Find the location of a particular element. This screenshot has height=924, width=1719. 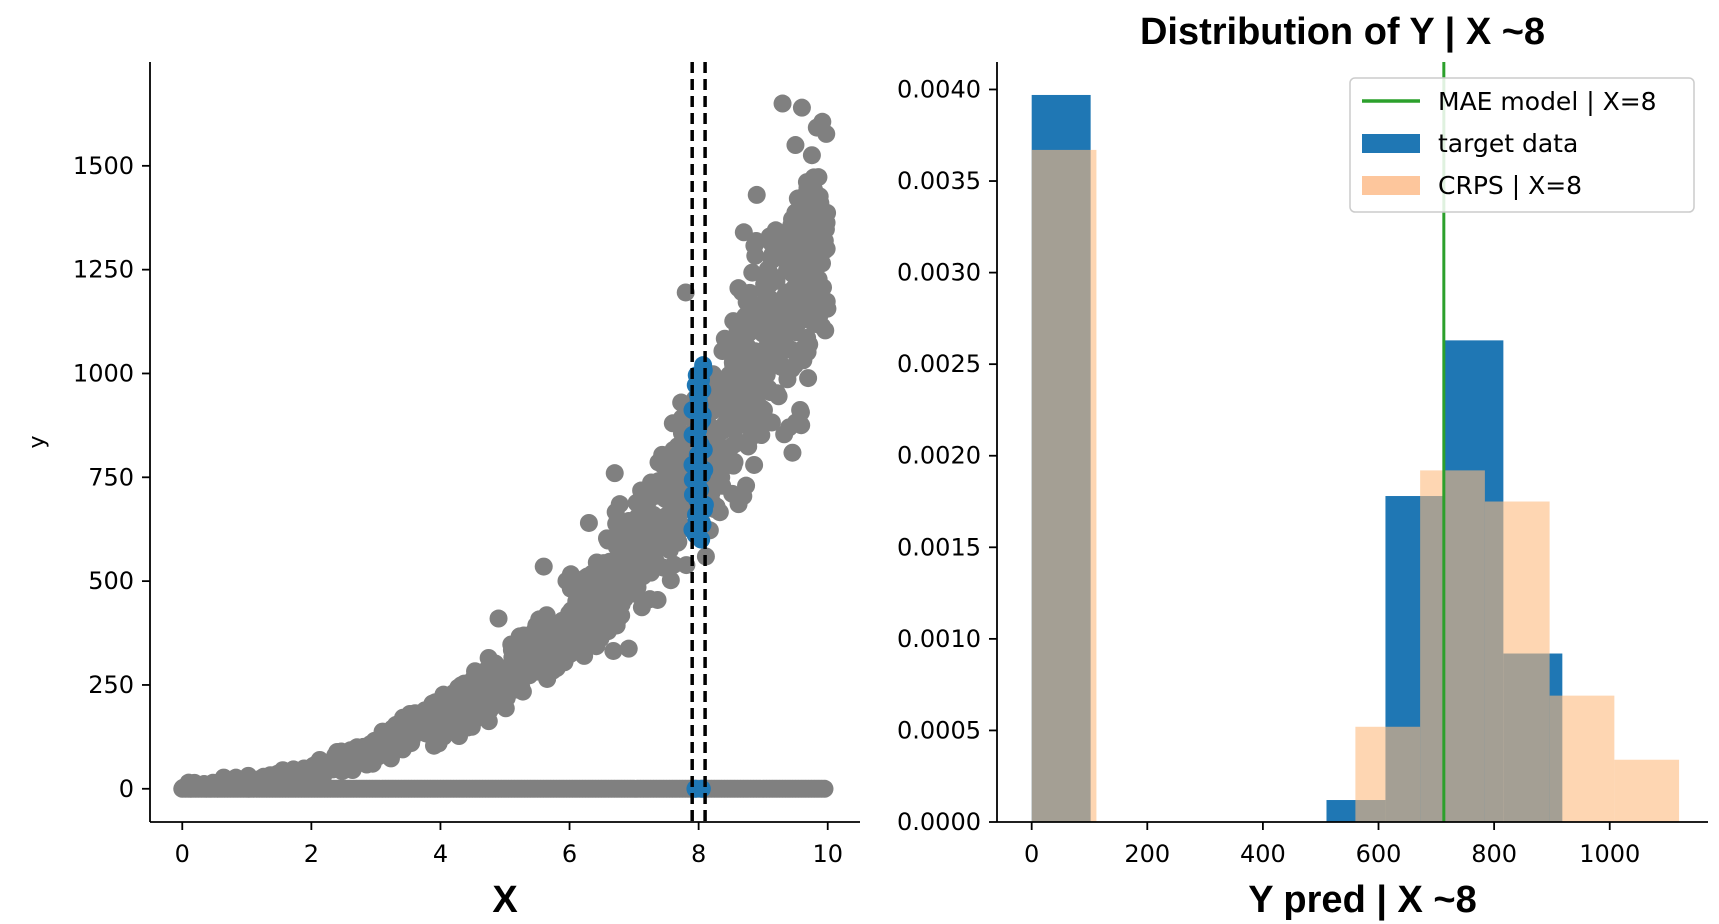

y-tick-label: 0.0030 is located at coordinates (939, 273).